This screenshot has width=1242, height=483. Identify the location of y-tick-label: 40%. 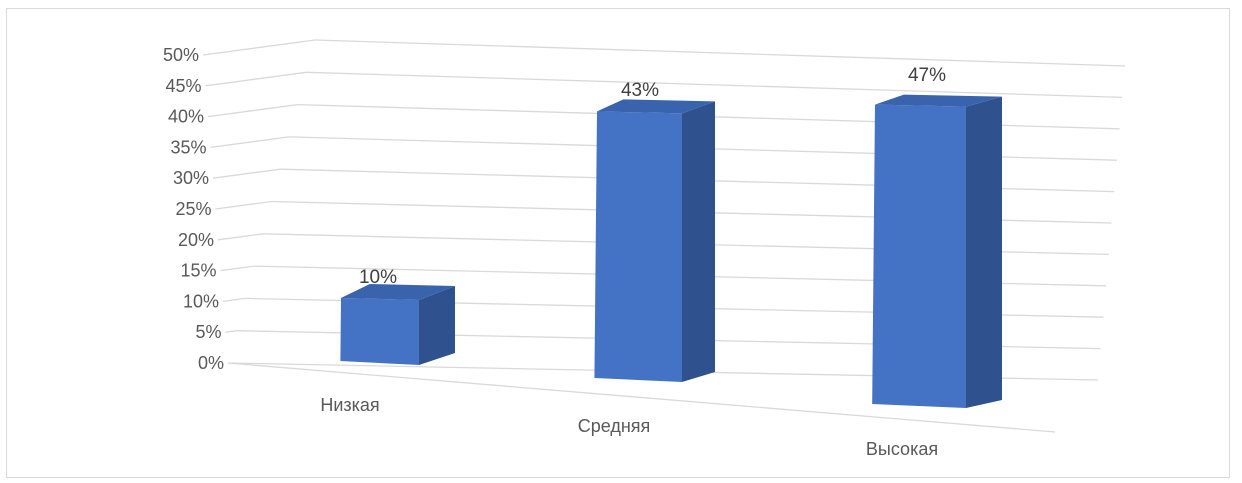
(186, 117).